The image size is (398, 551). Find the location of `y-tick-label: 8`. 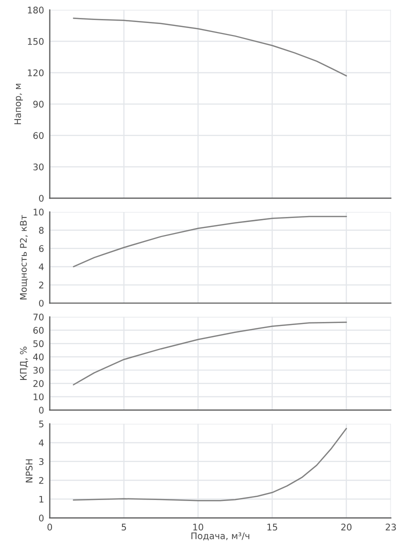

y-tick-label: 8 is located at coordinates (41, 230).